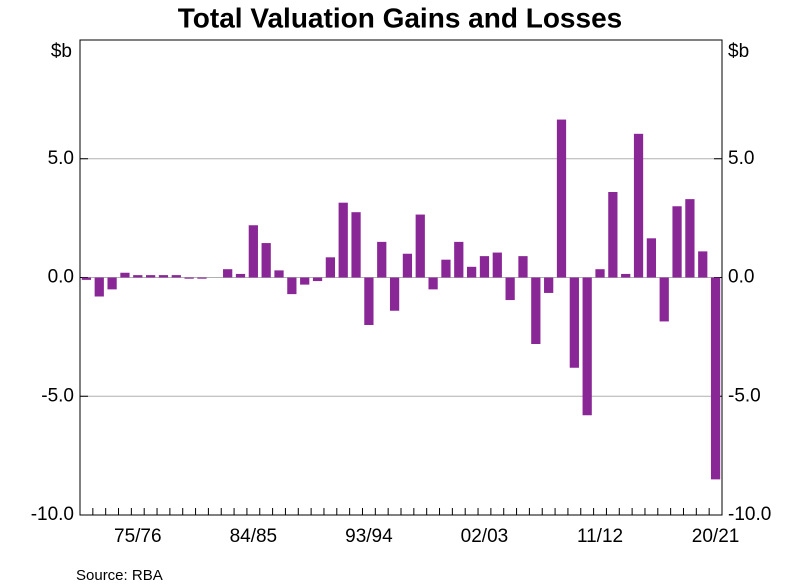 This screenshot has width=800, height=587. What do you see at coordinates (61, 158) in the screenshot?
I see `y-tick-label-left: 5.0` at bounding box center [61, 158].